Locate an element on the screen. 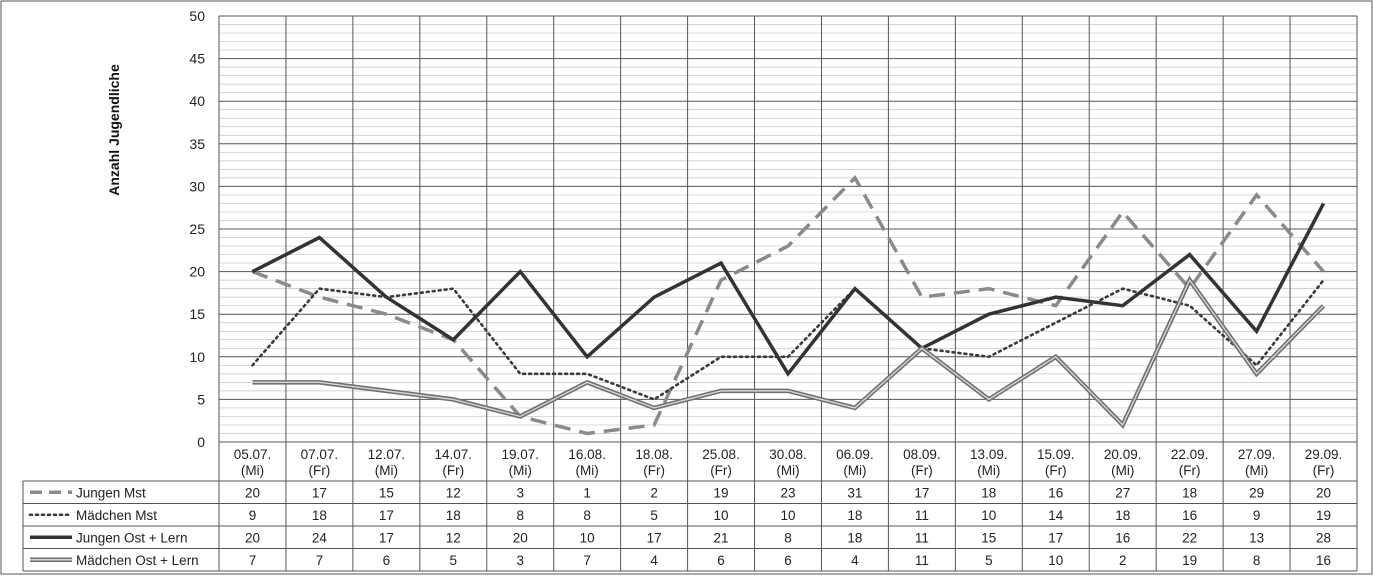  table-cell-value: 24 is located at coordinates (320, 537).